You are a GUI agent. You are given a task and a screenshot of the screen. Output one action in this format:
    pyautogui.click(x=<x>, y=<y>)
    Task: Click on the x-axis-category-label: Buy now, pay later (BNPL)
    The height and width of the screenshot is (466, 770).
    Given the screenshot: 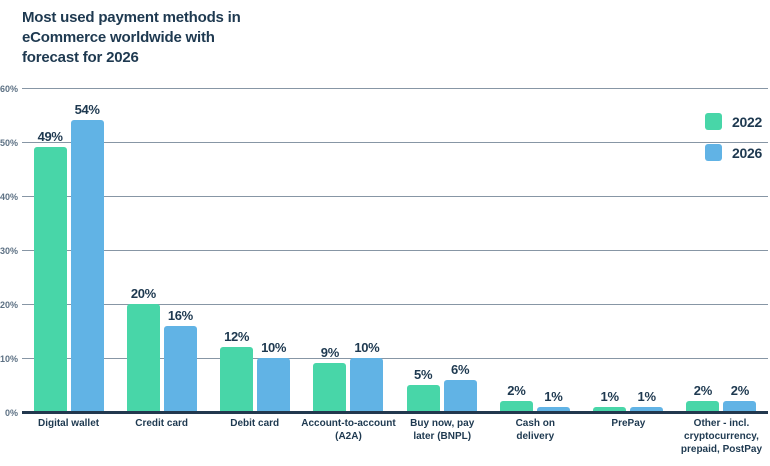 What is the action you would take?
    pyautogui.click(x=442, y=430)
    